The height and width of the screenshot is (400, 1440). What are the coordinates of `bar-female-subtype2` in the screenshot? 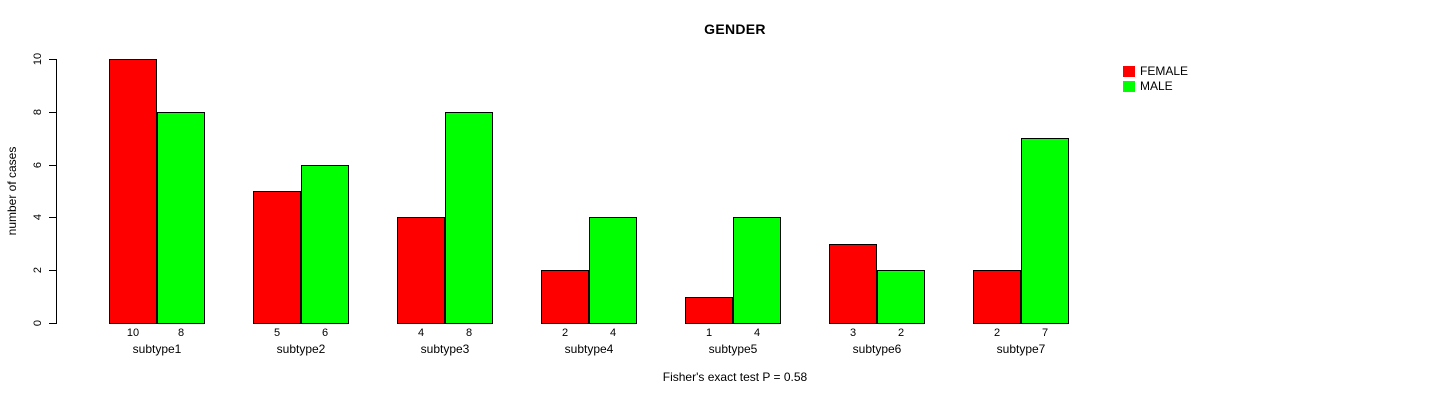 It's located at (277, 257).